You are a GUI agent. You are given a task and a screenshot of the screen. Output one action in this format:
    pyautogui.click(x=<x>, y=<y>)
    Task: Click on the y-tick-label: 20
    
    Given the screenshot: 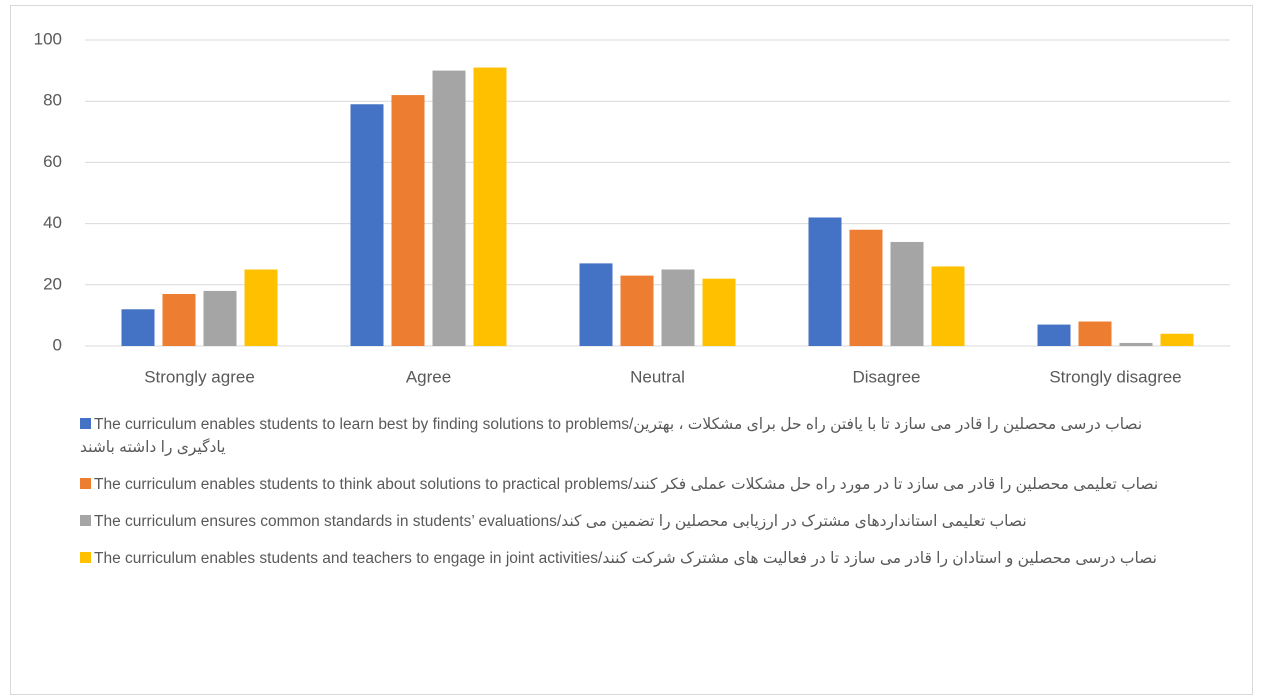 What is the action you would take?
    pyautogui.click(x=52, y=283)
    